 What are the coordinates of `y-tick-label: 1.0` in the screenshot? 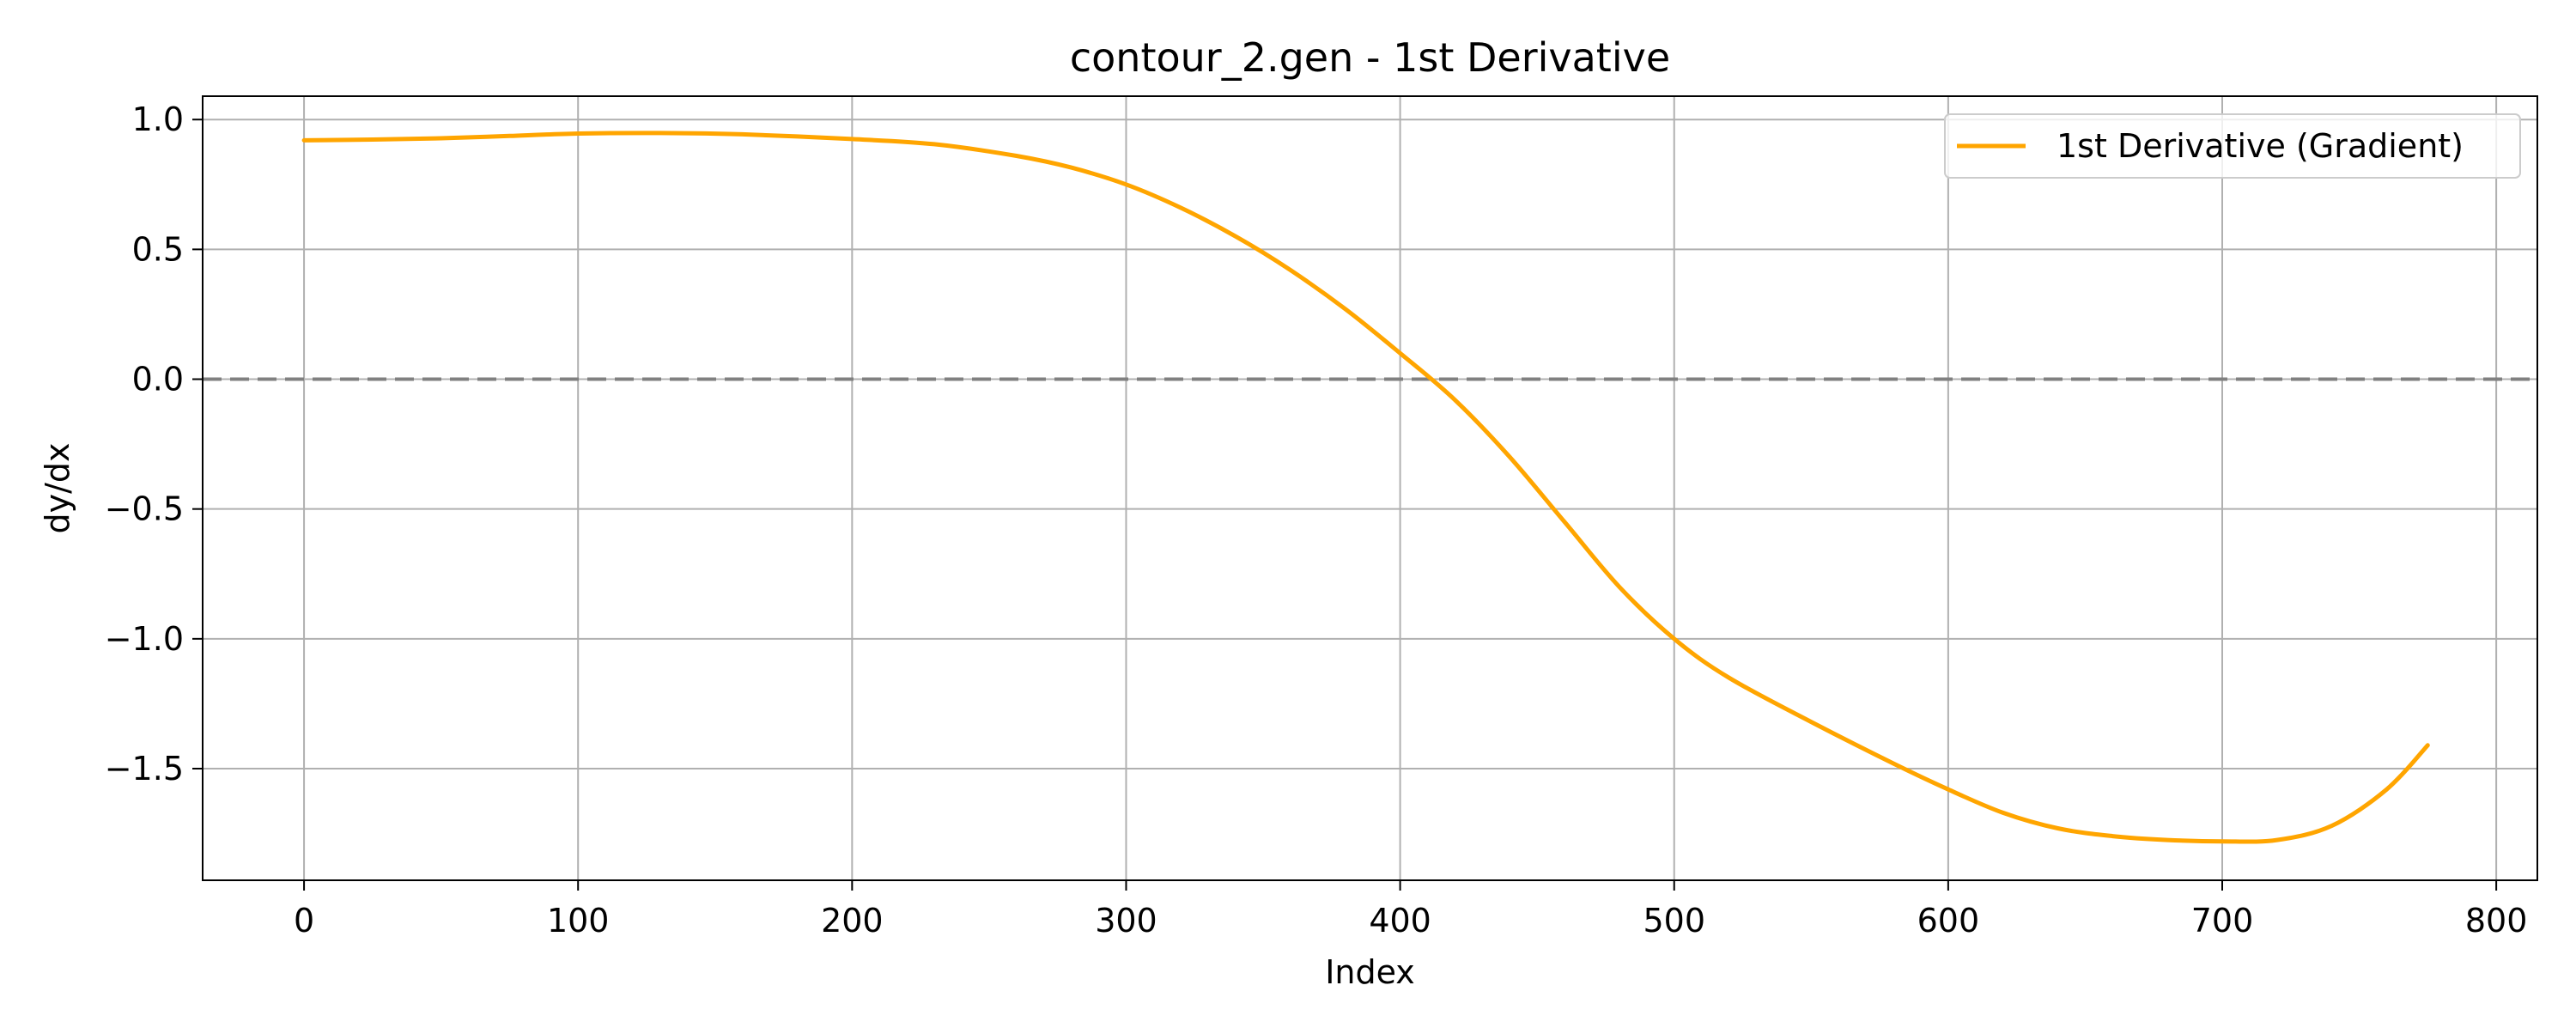 It's located at (158, 119).